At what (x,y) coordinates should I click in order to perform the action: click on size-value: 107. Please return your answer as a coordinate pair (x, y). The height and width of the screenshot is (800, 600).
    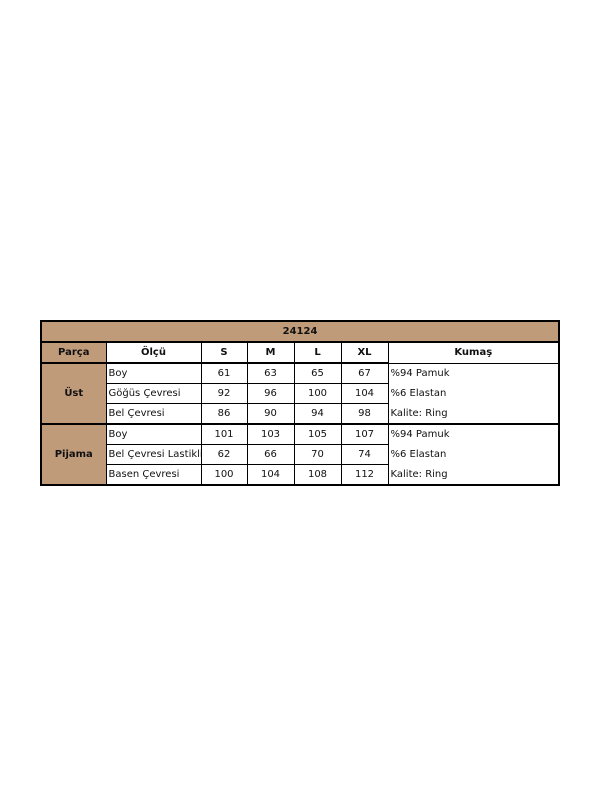
    Looking at the image, I should click on (364, 434).